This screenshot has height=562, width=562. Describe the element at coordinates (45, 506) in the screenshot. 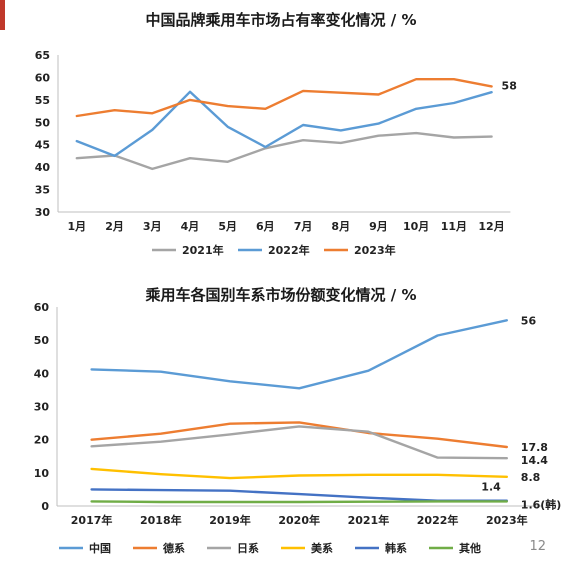

I see `y-tick-label: 0` at that location.